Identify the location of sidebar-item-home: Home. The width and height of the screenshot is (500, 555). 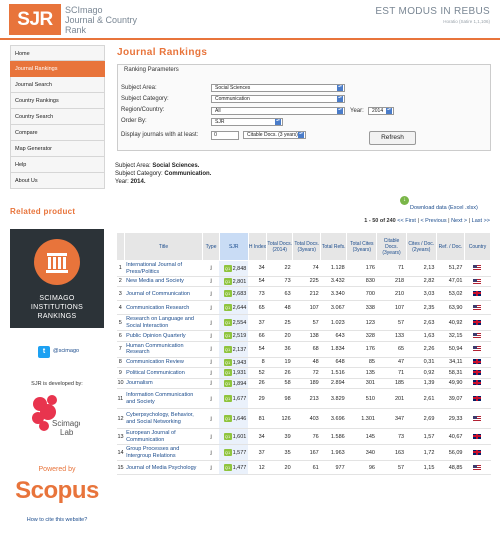
(57, 53).